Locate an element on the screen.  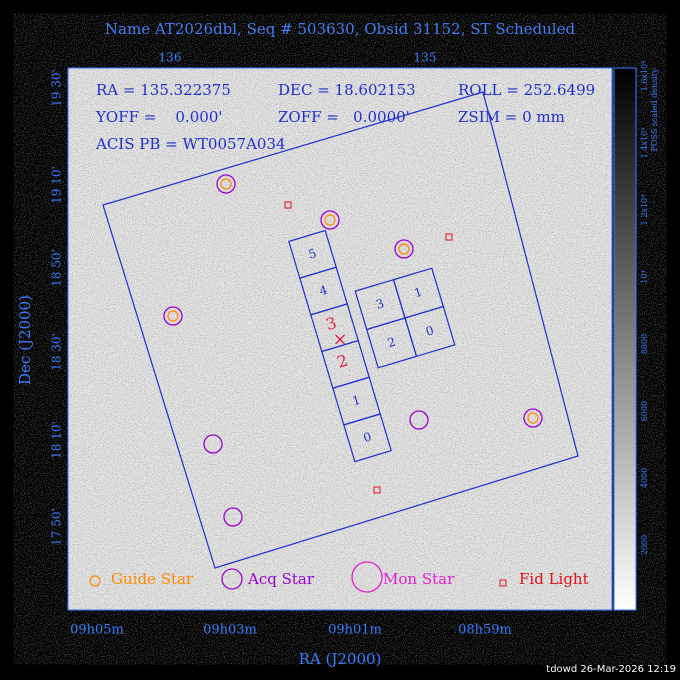
legend-mon-icon is located at coordinates (367, 577).